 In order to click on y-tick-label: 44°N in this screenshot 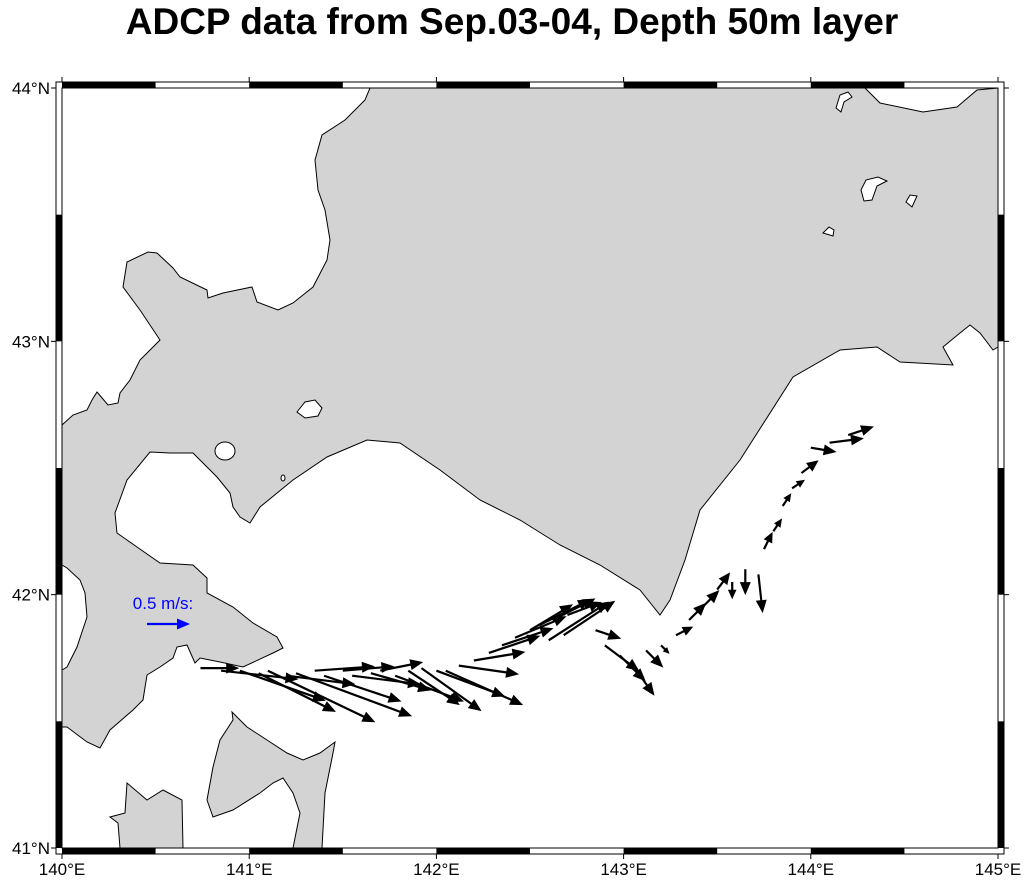, I will do `click(31, 88)`.